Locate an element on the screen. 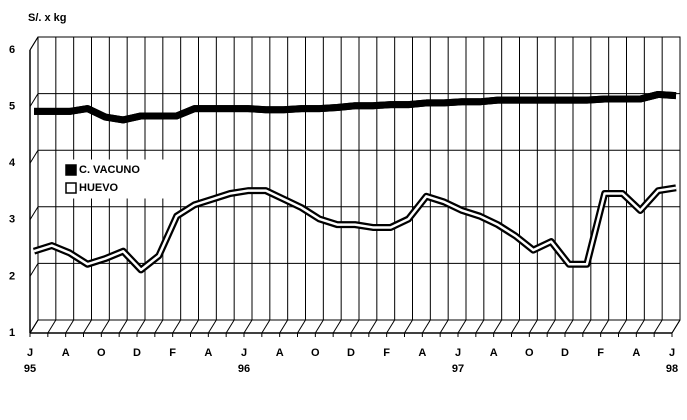  y-tick-label: 5 is located at coordinates (12, 107).